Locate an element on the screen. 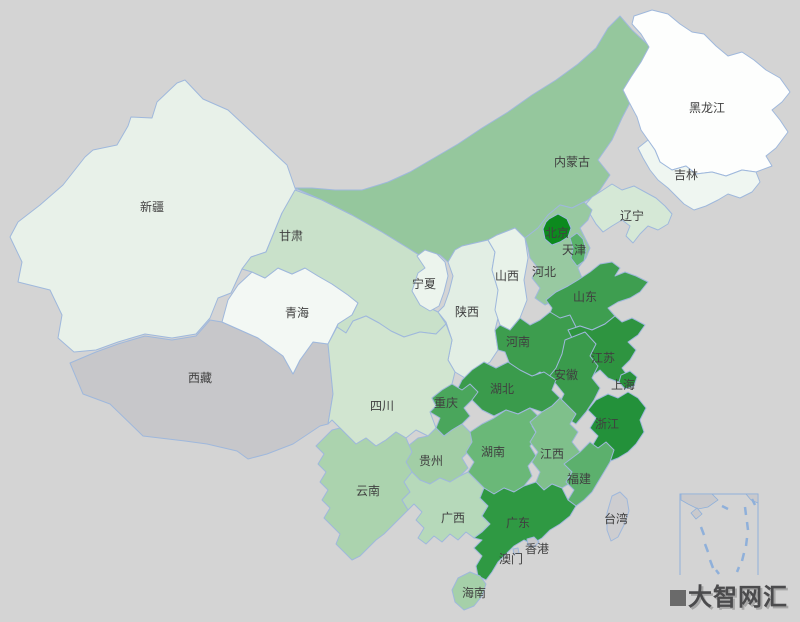 This screenshot has width=800, height=622. label-chongqing: 重庆 is located at coordinates (446, 403).